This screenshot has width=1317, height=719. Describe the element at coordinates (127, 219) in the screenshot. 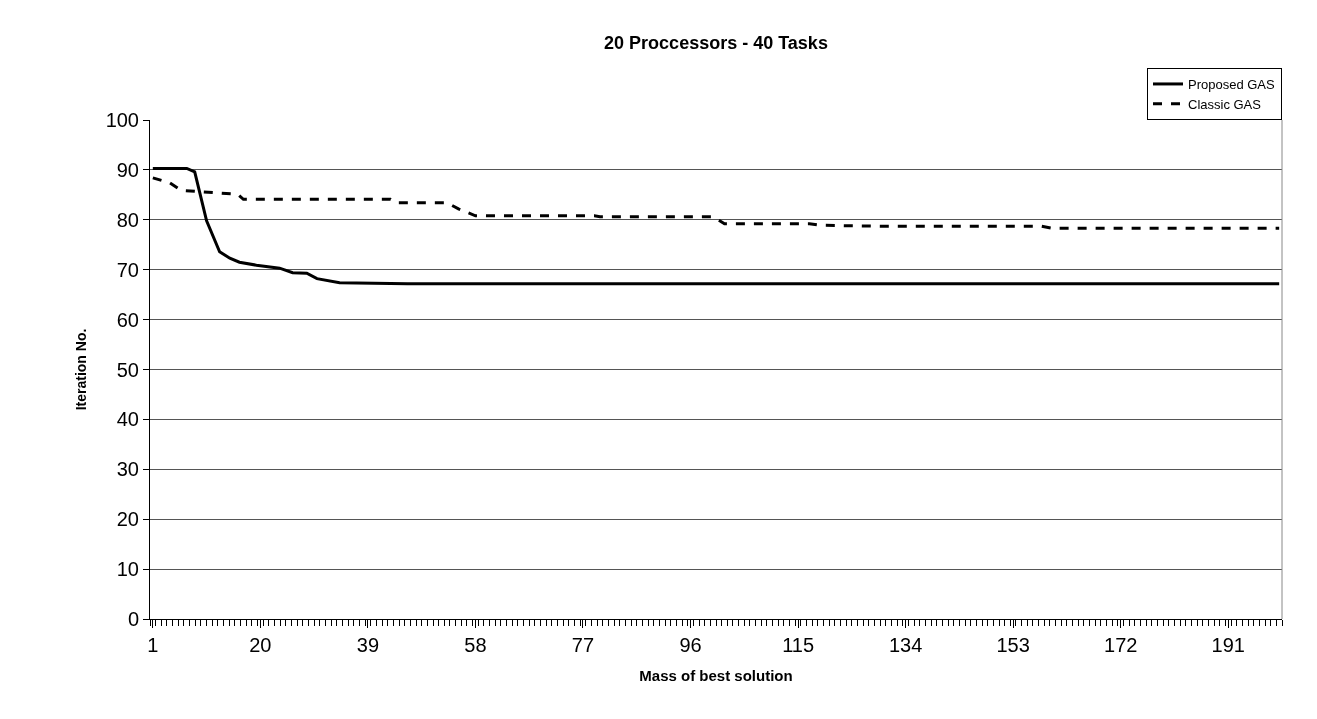

I see `y-tick-label: 80` at that location.